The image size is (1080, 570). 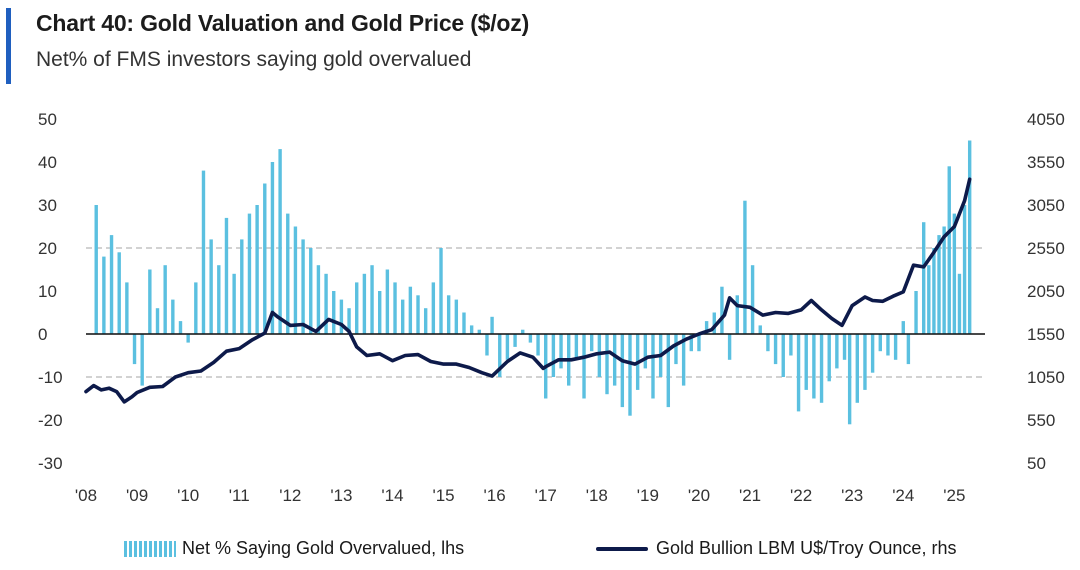 I want to click on left-axis-tick: -20, so click(x=50, y=420).